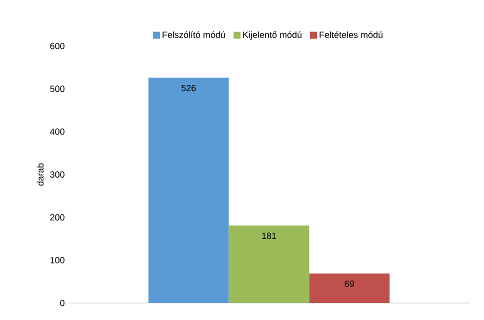 This screenshot has height=320, width=484. I want to click on y-tick-label: 300, so click(57, 174).